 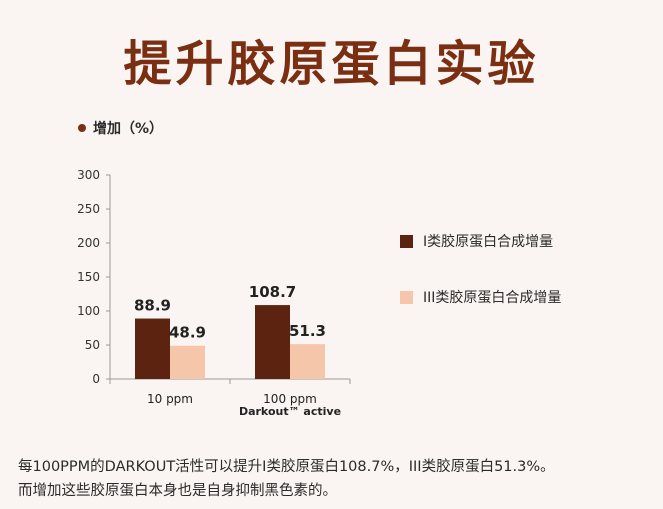 I want to click on chart-legend: I类胶原蛋白合成增量 III类胶原蛋白合成增量, so click(x=480, y=269).